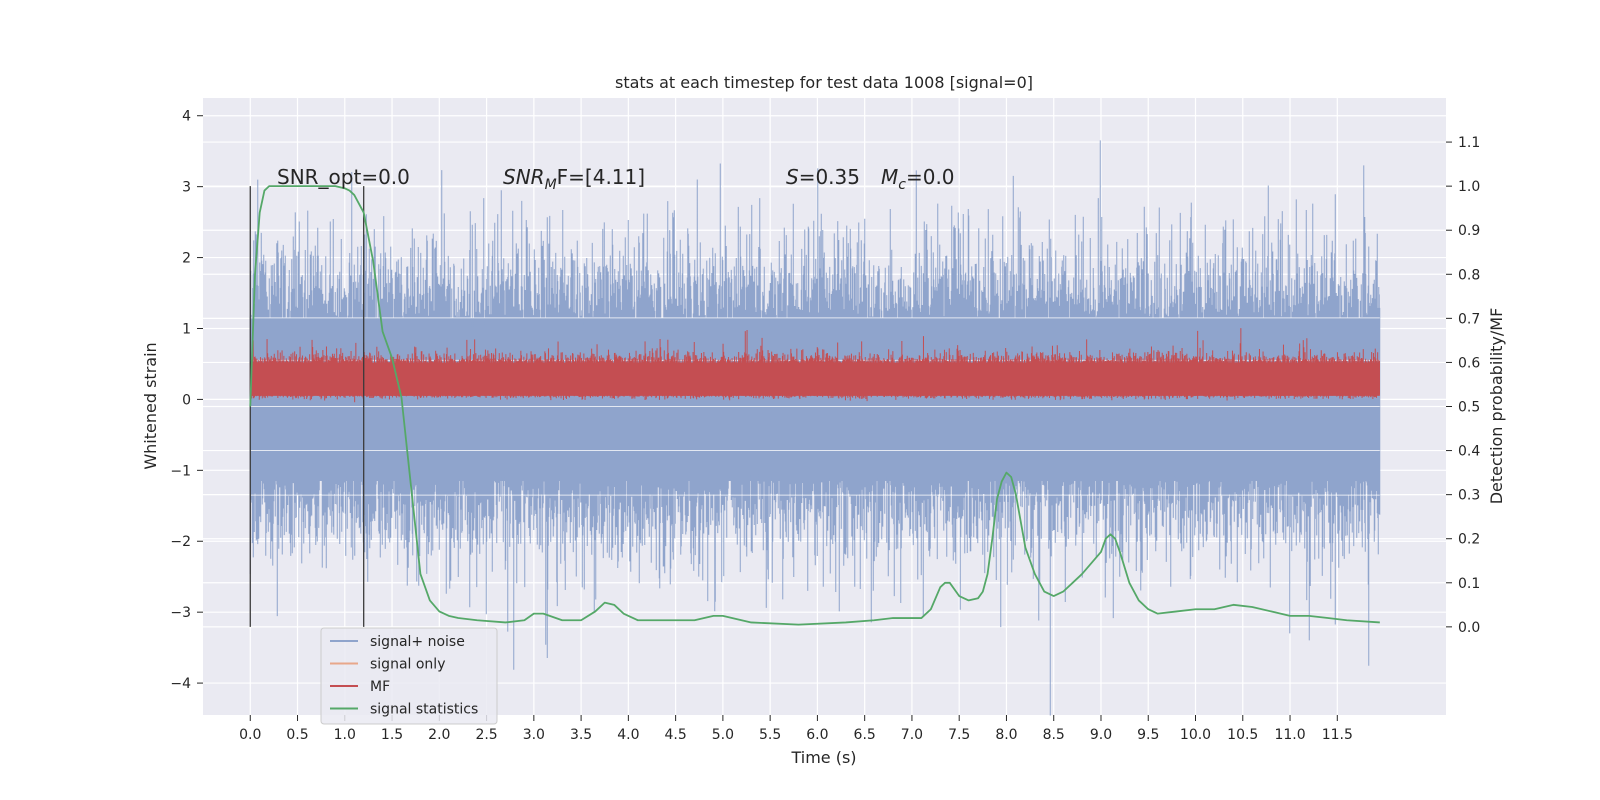 Image resolution: width=1600 pixels, height=800 pixels. Describe the element at coordinates (343, 177) in the screenshot. I see `annotation-snr-opt: SNR_opt=0.0` at that location.